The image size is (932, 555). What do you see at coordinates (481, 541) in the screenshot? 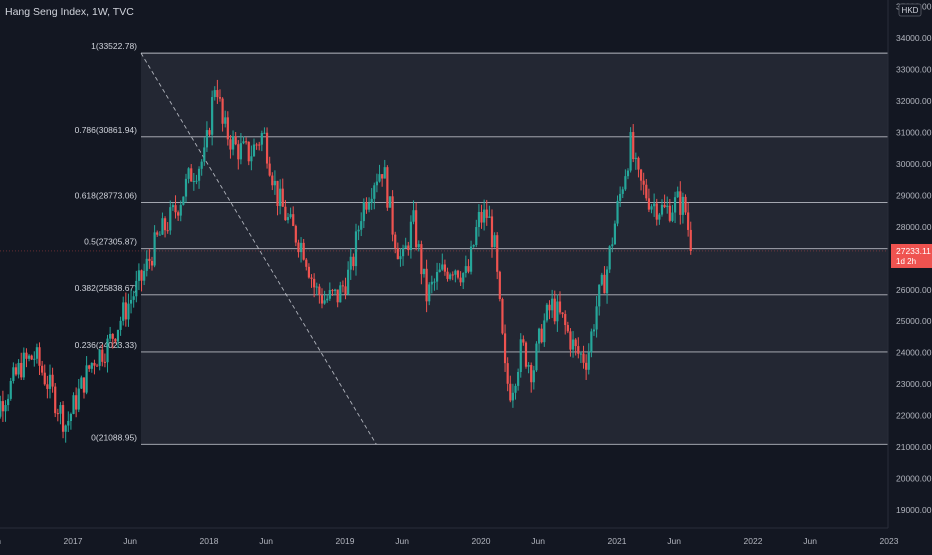
I see `time-tick-label: 2020` at bounding box center [481, 541].